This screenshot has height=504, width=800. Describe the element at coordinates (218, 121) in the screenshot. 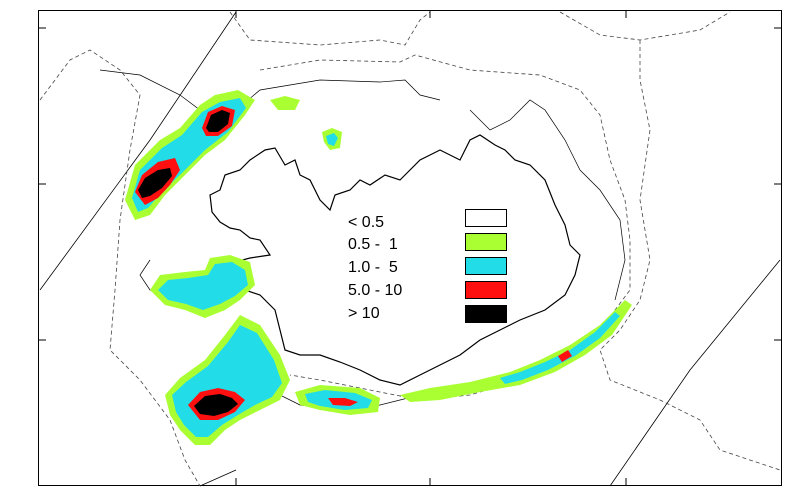

I see `band-black-nw2` at that location.